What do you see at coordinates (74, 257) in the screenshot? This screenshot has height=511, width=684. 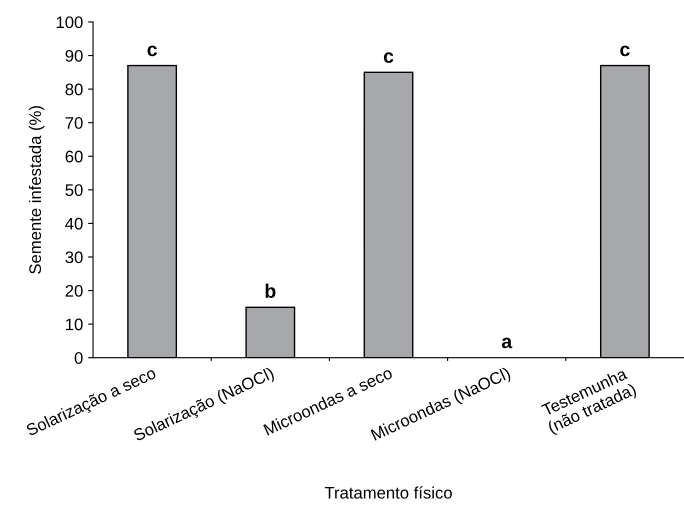 I see `y-tick-label: 30` at bounding box center [74, 257].